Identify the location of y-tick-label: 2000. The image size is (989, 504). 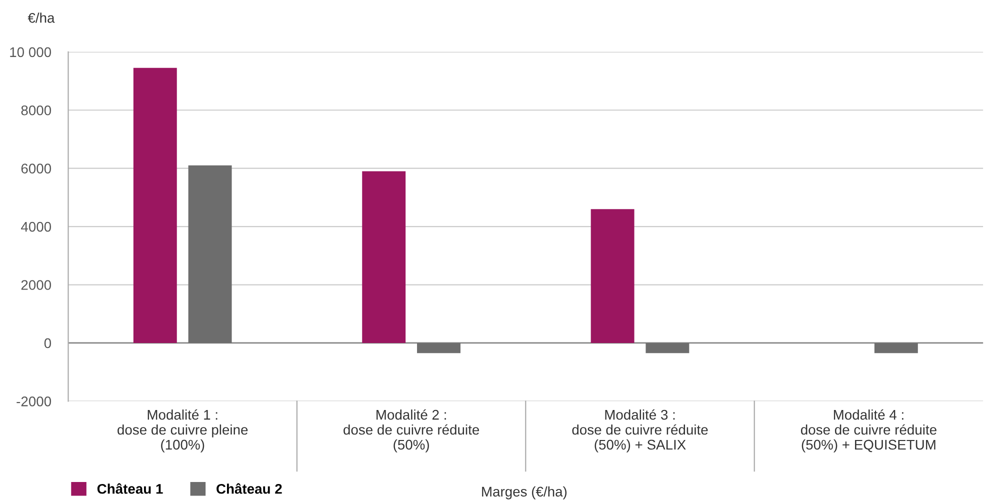
(36, 285).